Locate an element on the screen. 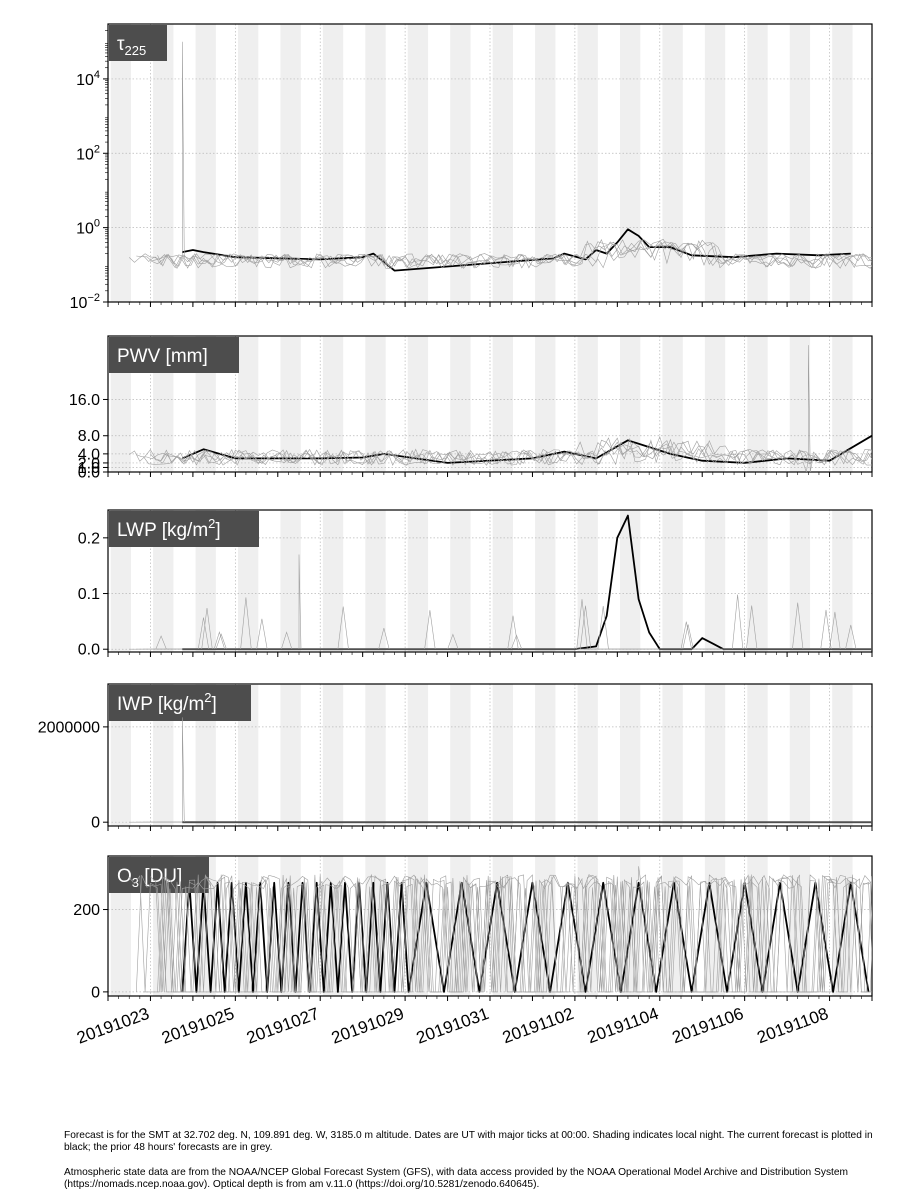 Image resolution: width=900 pixels, height=1200 pixels. iwp-label: IWP [kg/m2] is located at coordinates (167, 702).